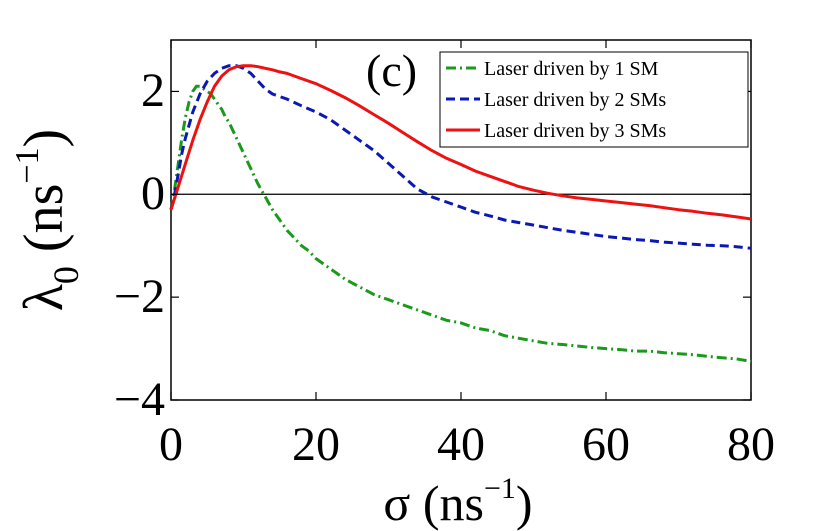 The width and height of the screenshot is (830, 531). I want to click on x-axis-label-exponent: −1, so click(500, 488).